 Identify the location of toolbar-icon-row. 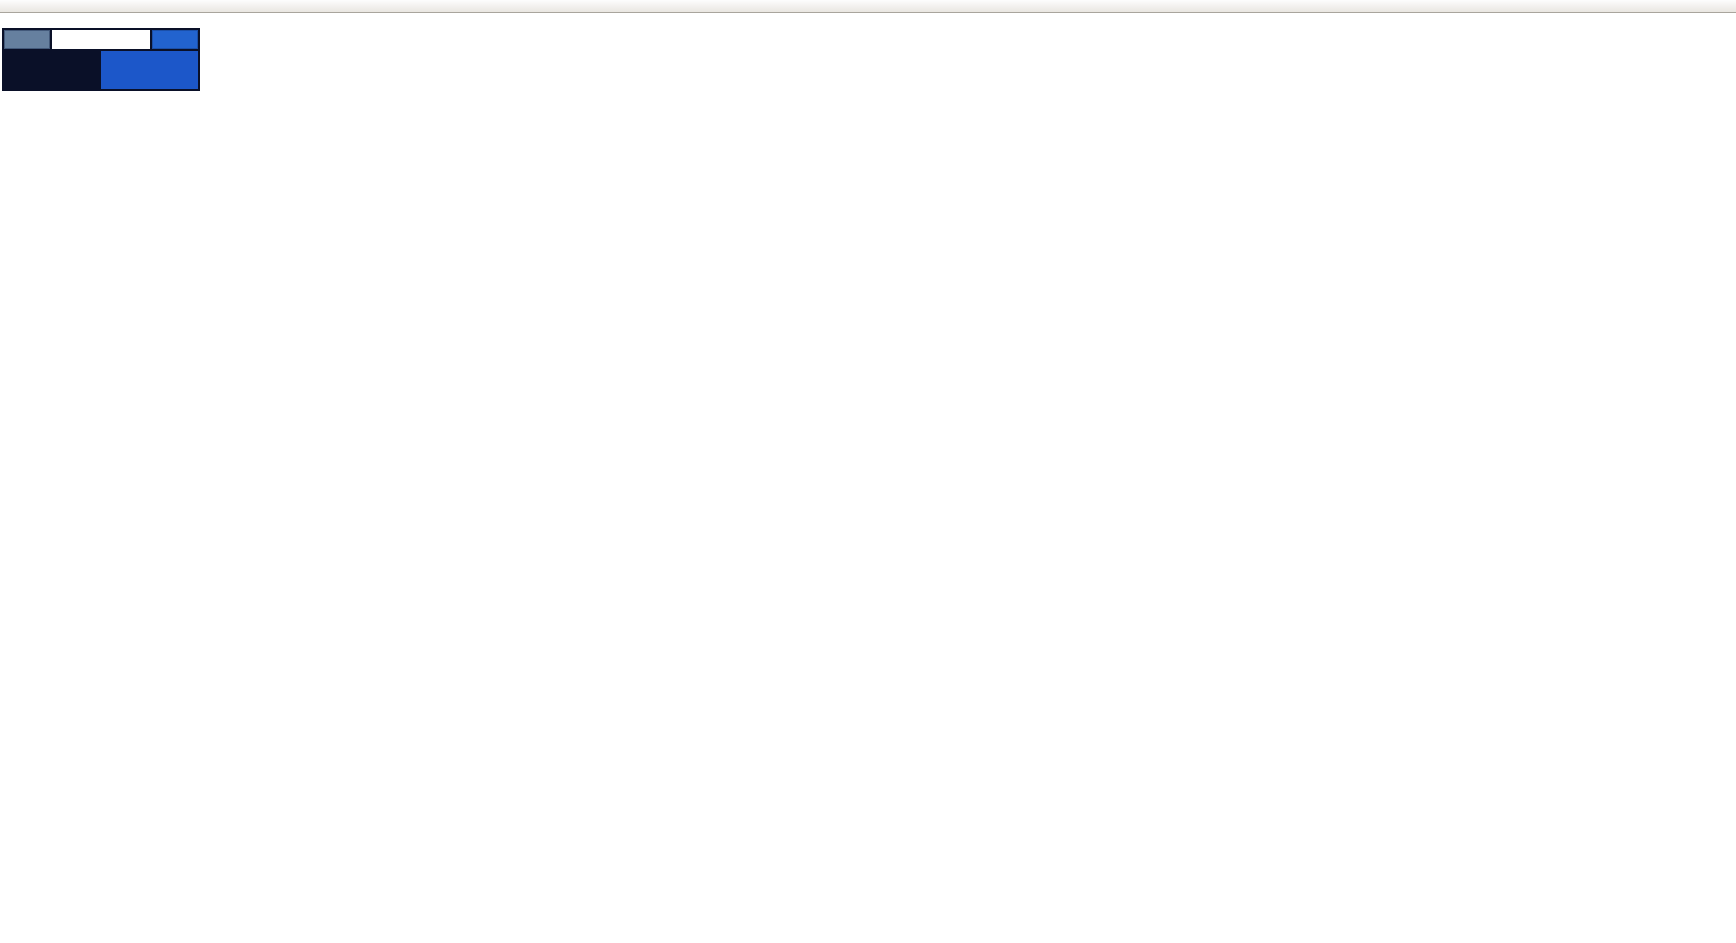
(1, 6).